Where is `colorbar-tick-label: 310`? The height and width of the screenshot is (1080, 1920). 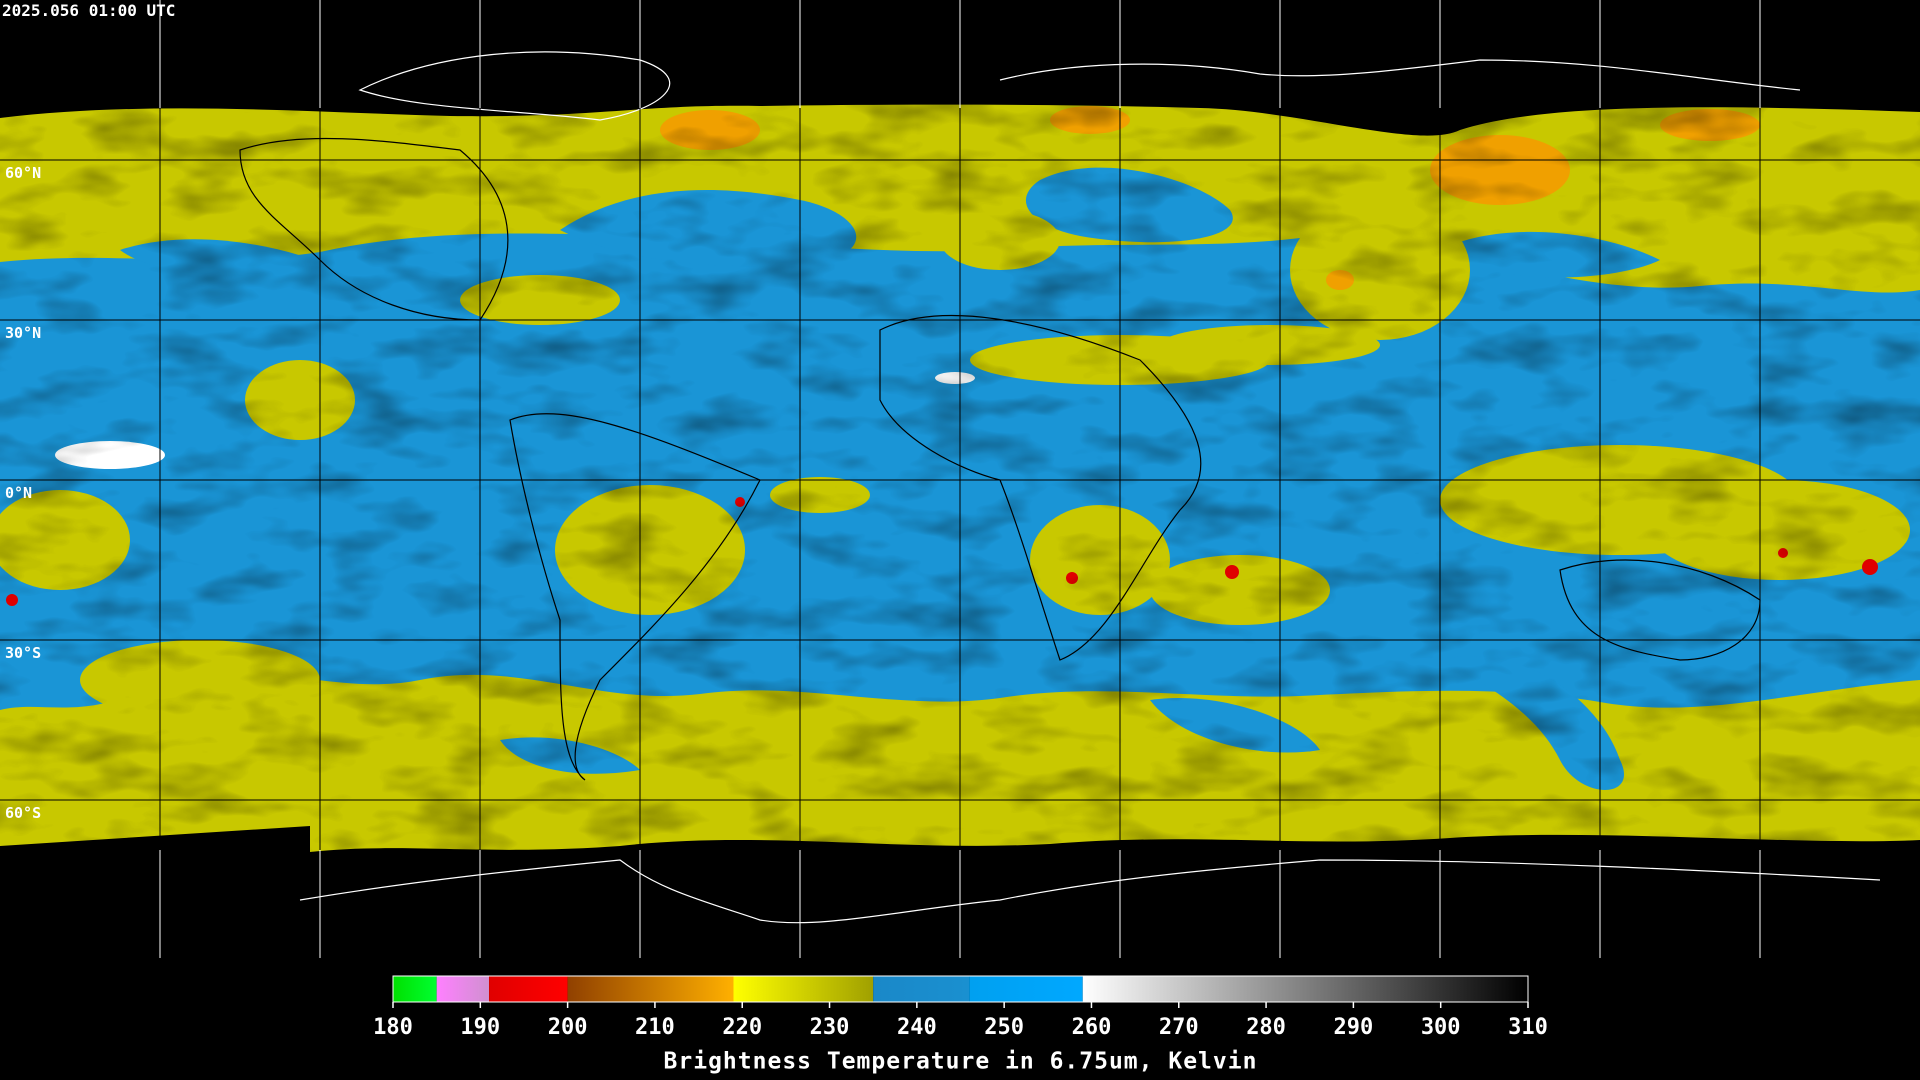 colorbar-tick-label: 310 is located at coordinates (1528, 1027).